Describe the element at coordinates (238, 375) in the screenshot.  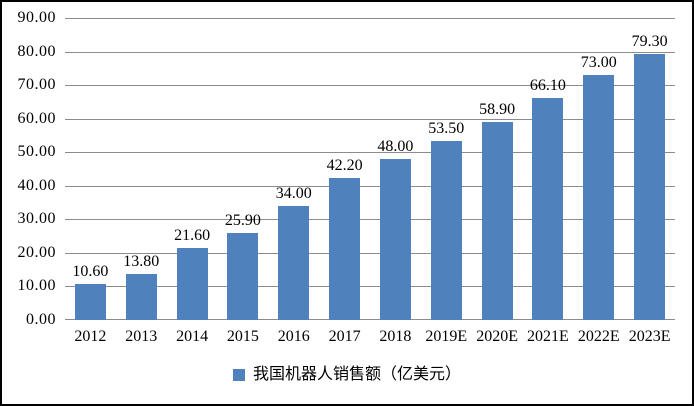
I see `legend-marker-icon` at that location.